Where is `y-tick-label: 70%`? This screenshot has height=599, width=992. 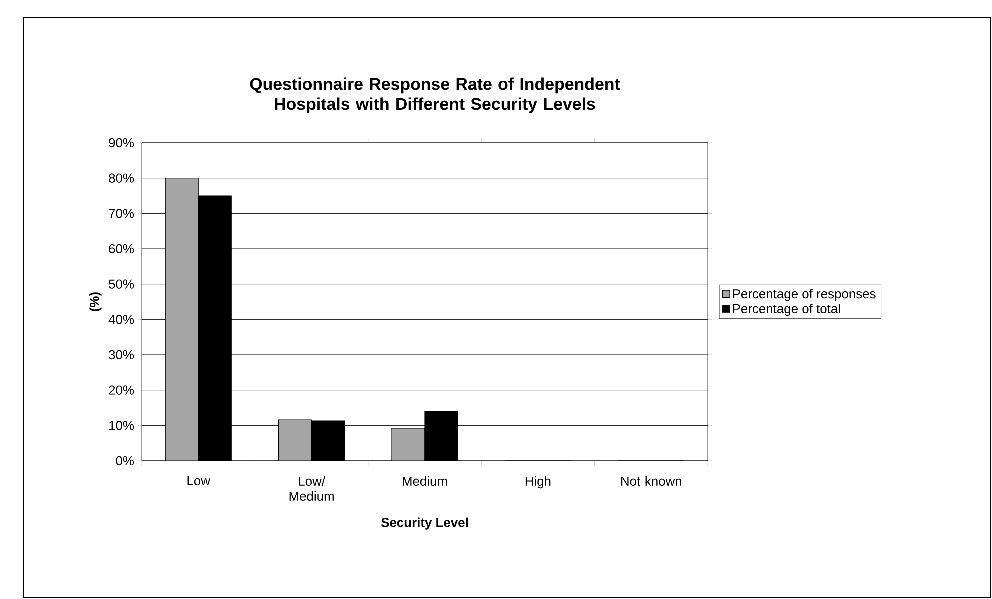 y-tick-label: 70% is located at coordinates (121, 213).